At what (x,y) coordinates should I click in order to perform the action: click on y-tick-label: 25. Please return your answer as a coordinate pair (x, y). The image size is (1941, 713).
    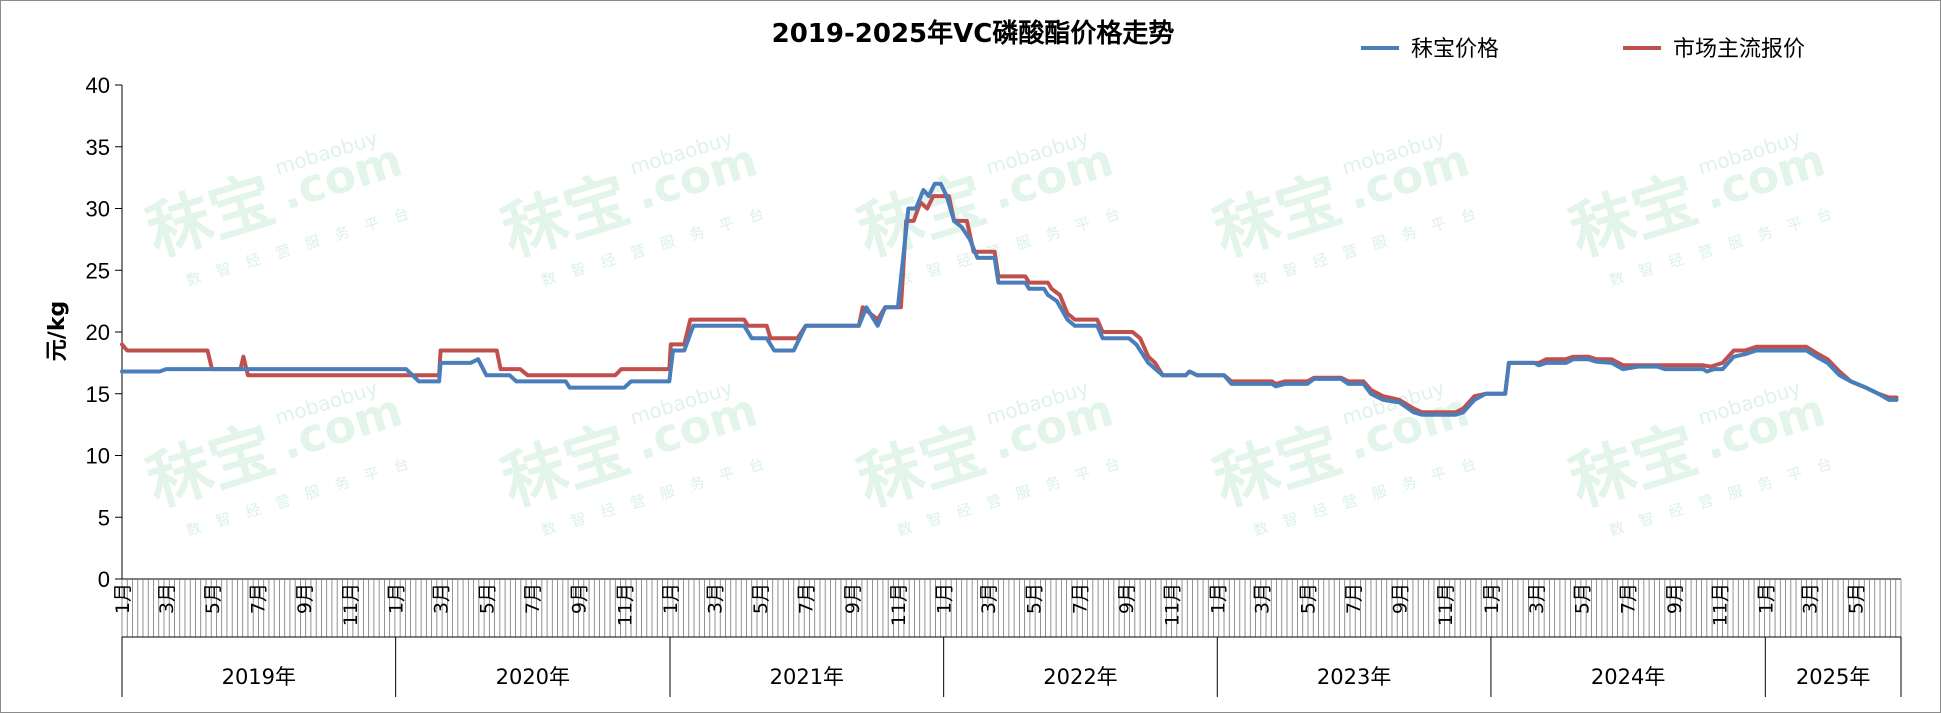
    Looking at the image, I should click on (98, 270).